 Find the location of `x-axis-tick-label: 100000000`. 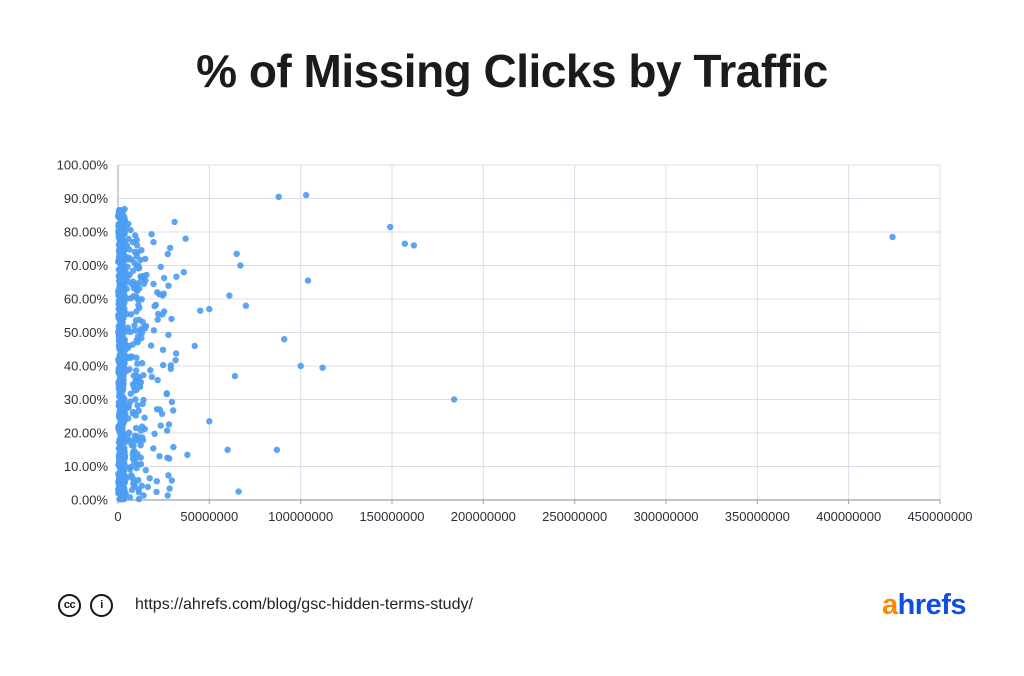

x-axis-tick-label: 100000000 is located at coordinates (300, 516).